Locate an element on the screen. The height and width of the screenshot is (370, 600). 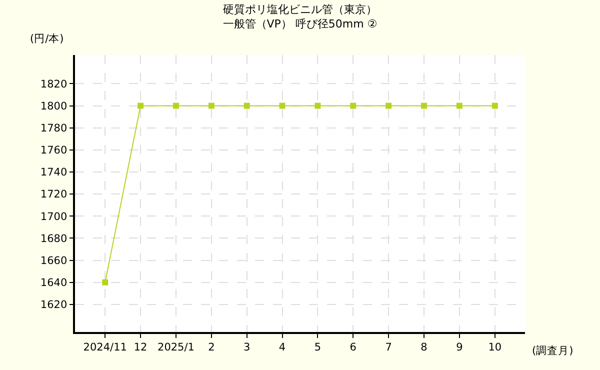
x-tick-label: 3 is located at coordinates (247, 347).